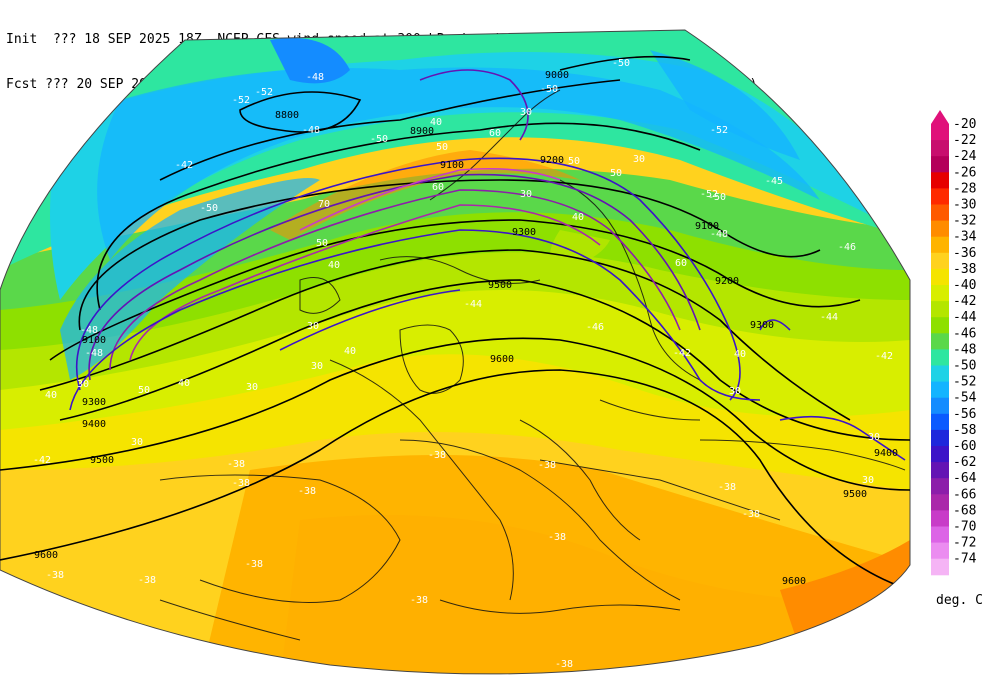  Describe the element at coordinates (965, 317) in the screenshot. I see `colorbar-tick-label: -44` at that location.